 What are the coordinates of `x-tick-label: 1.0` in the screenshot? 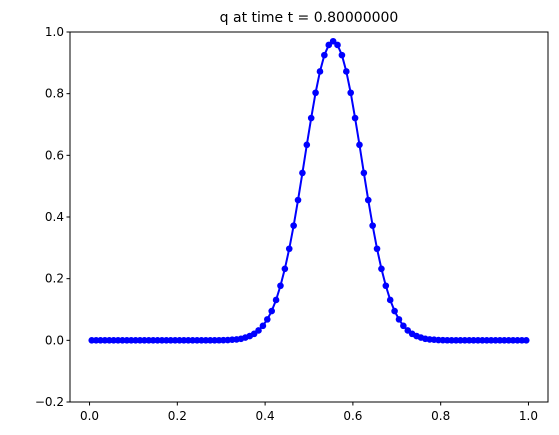 It's located at (528, 416).